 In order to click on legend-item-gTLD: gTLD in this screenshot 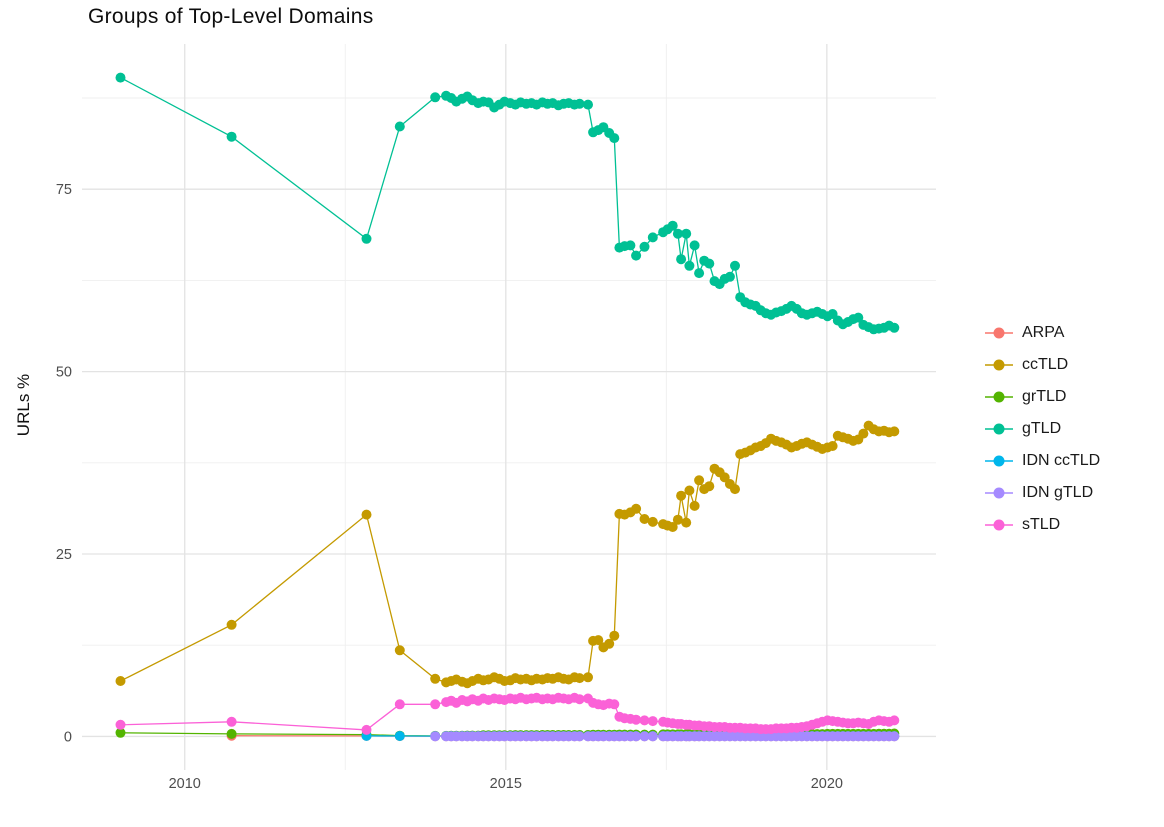, I will do `click(1042, 429)`.